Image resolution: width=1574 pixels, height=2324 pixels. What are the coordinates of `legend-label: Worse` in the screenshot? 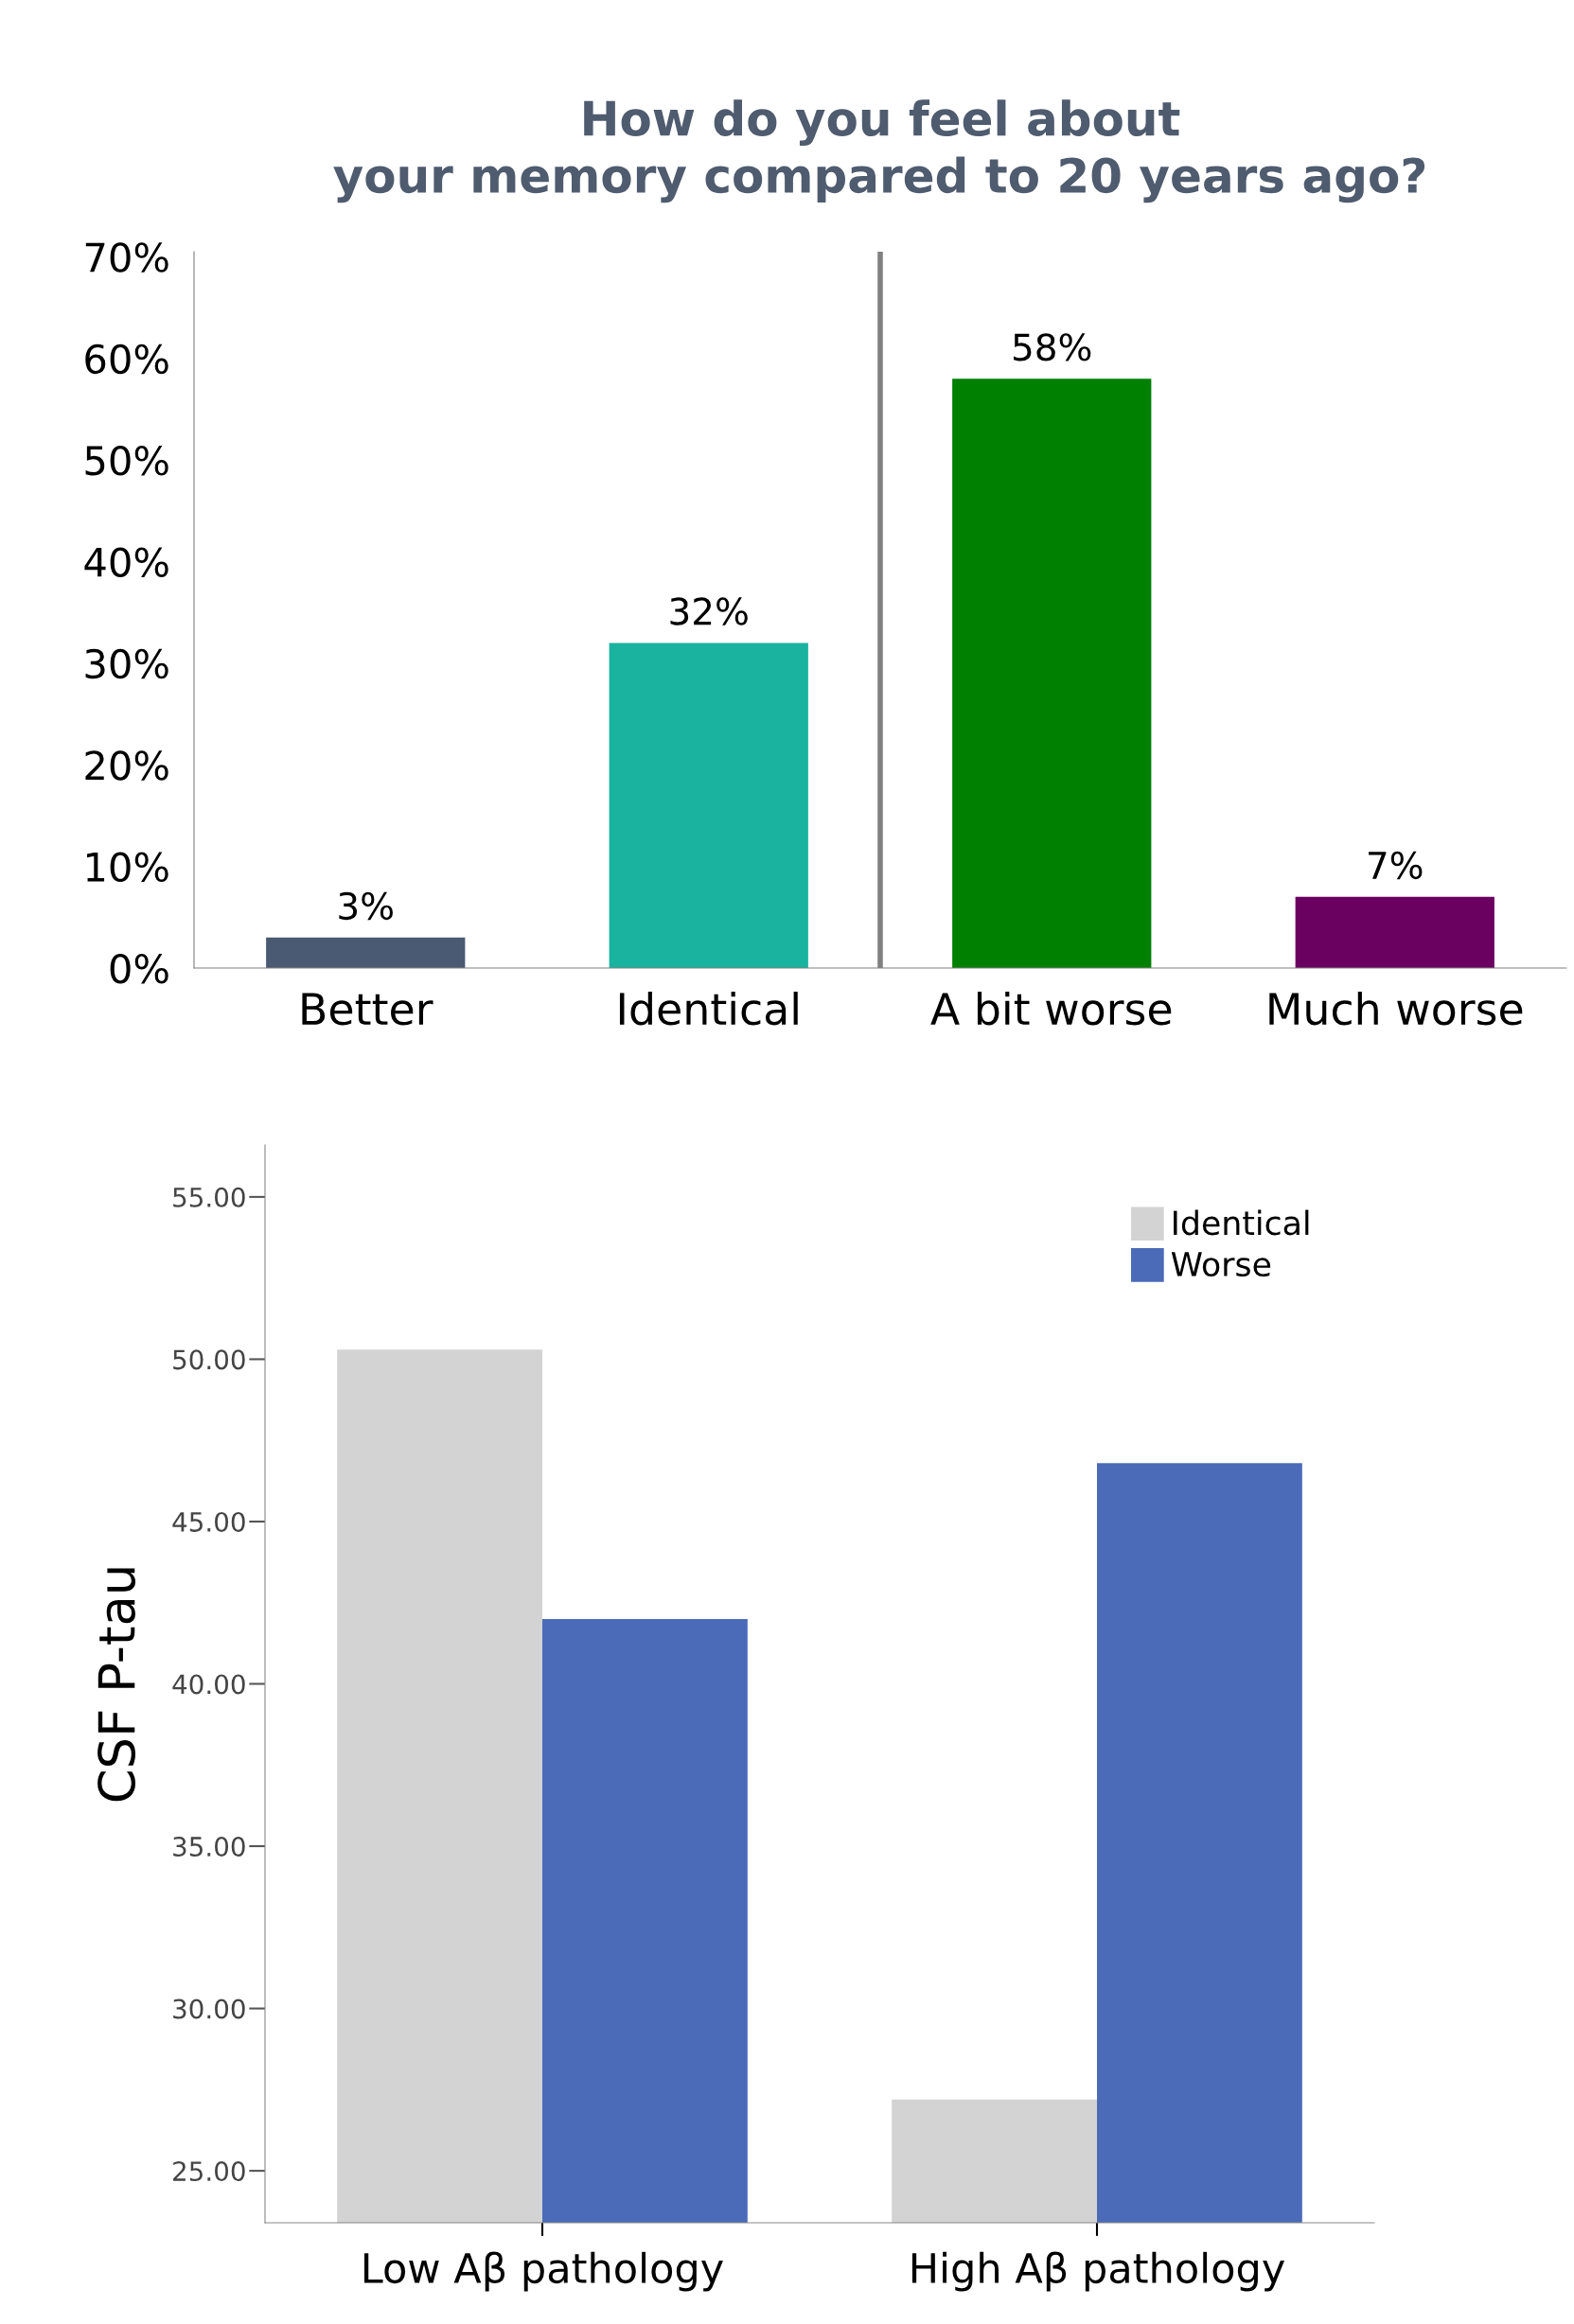 It's located at (1221, 1264).